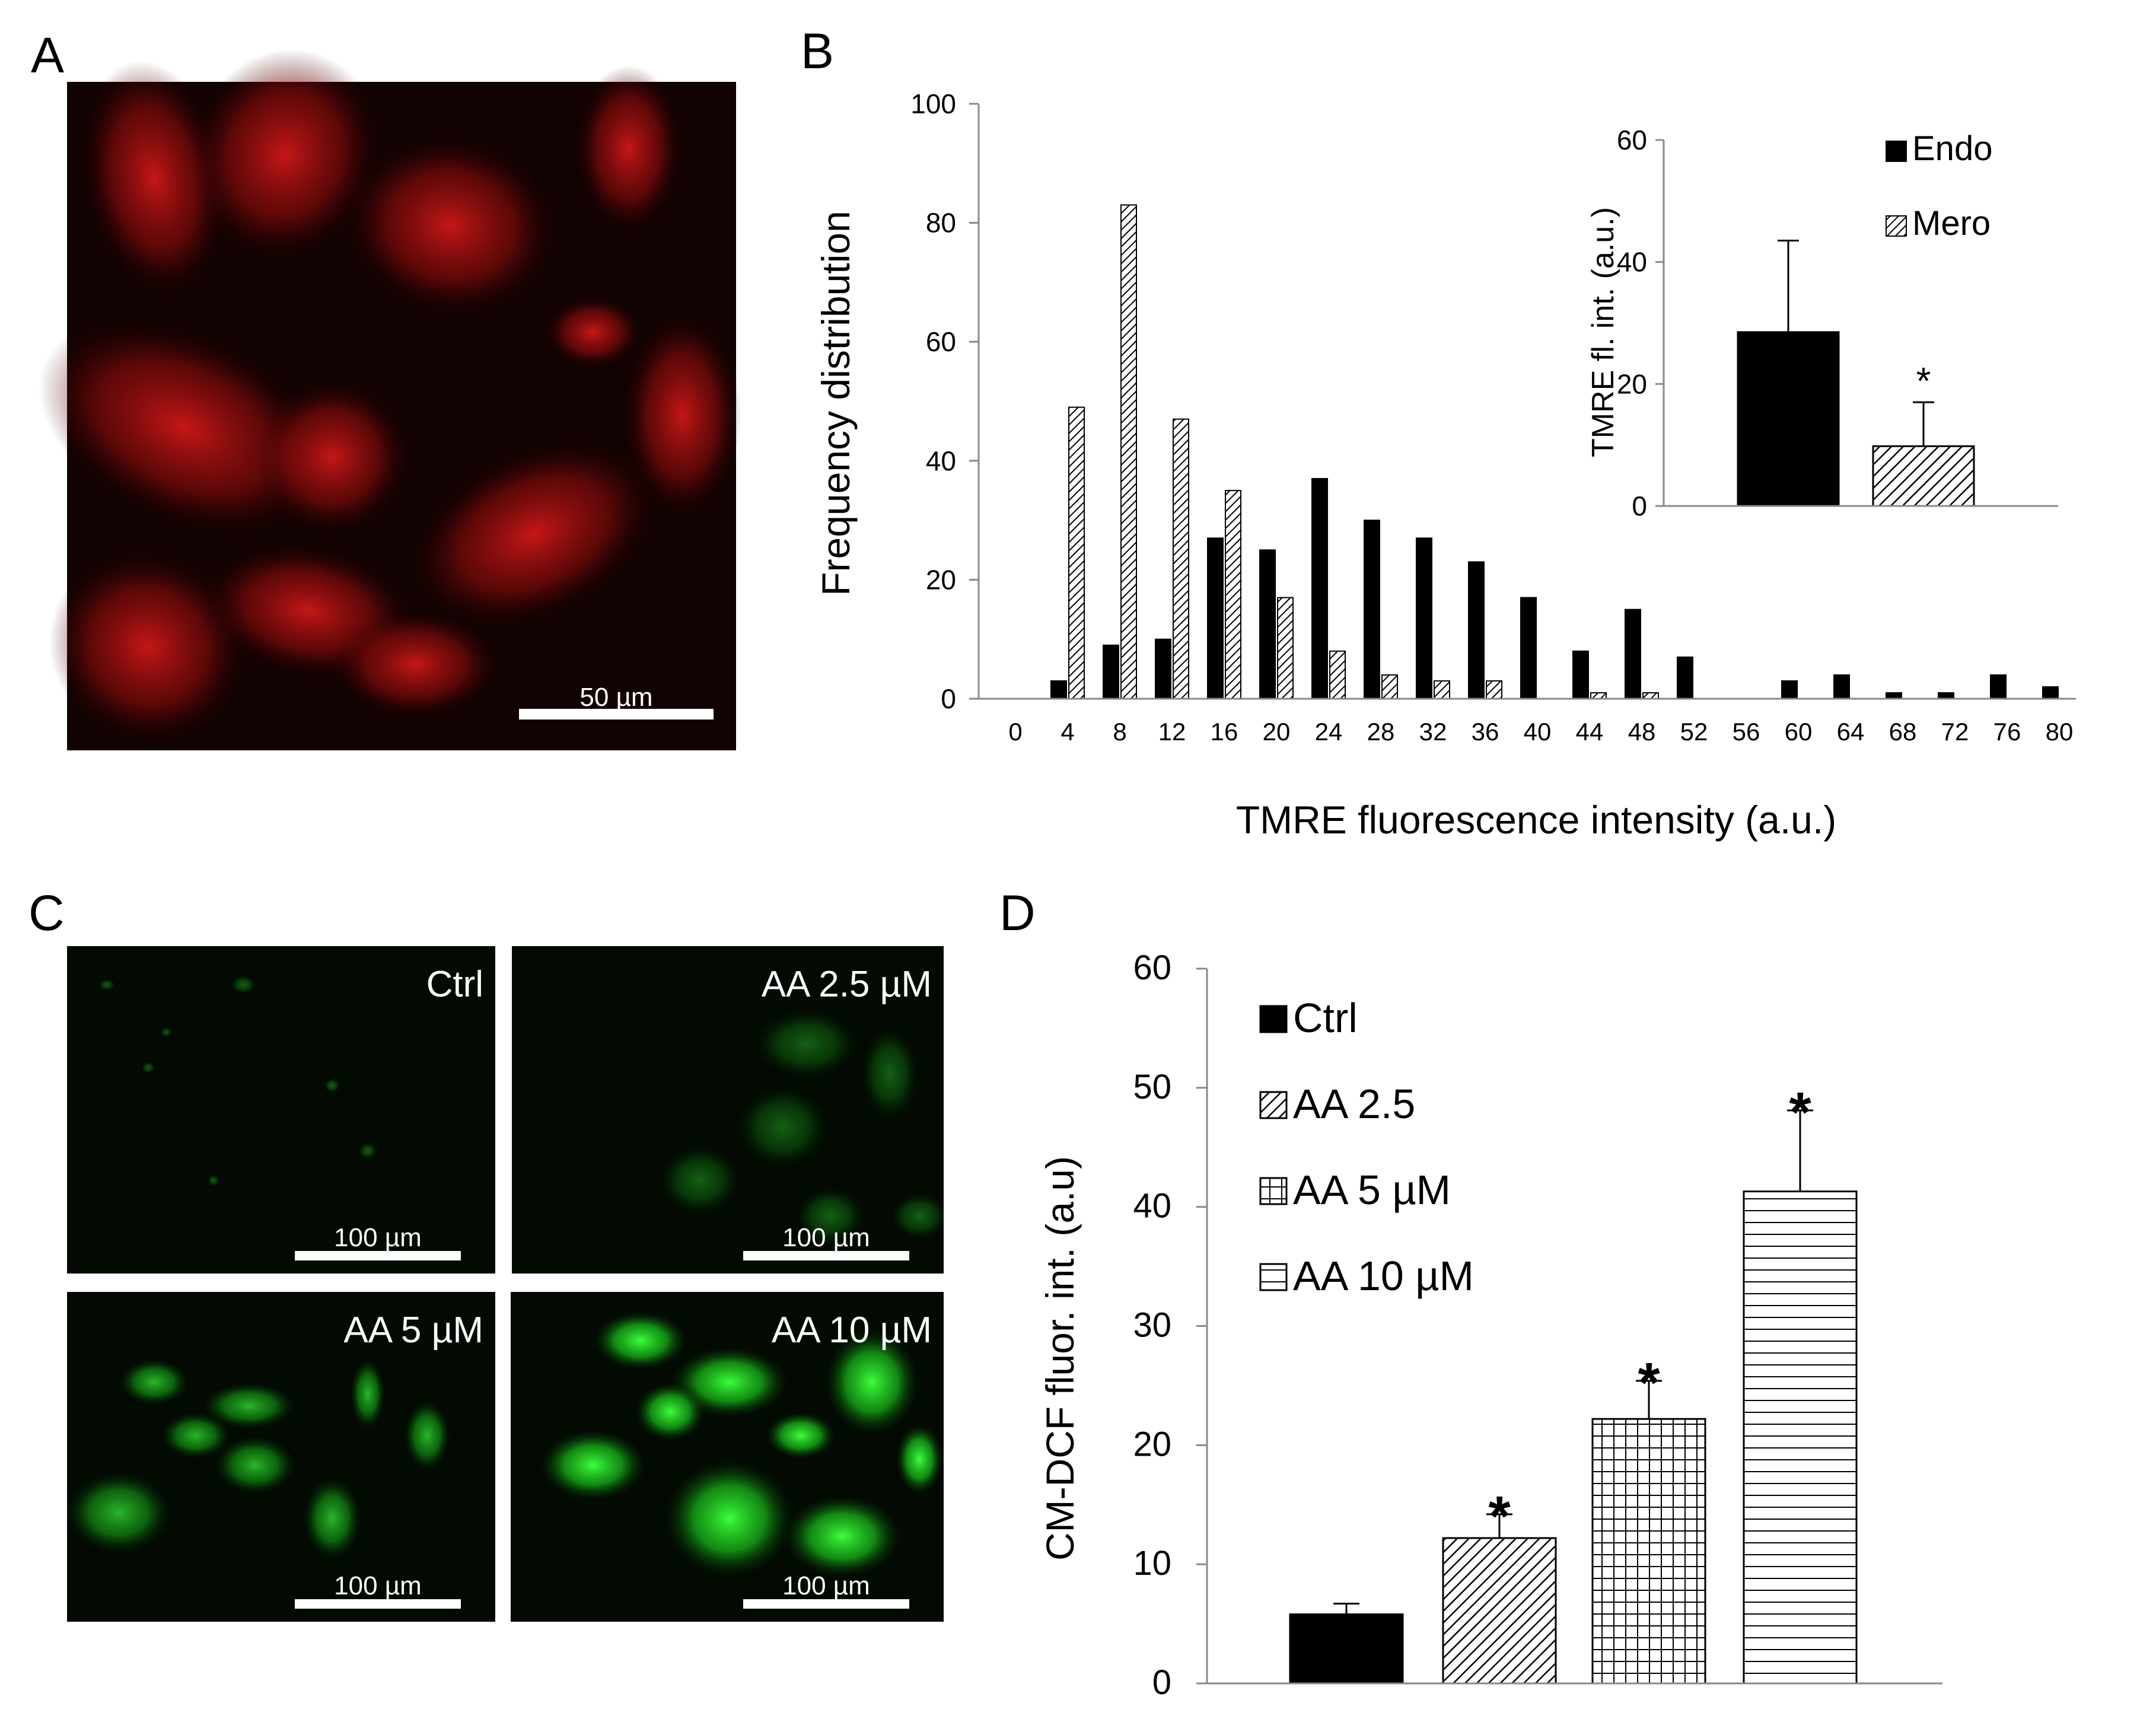 The height and width of the screenshot is (1719, 2156). What do you see at coordinates (413, 1330) in the screenshot?
I see `micrograph-c-2-label: AA 5 µM` at bounding box center [413, 1330].